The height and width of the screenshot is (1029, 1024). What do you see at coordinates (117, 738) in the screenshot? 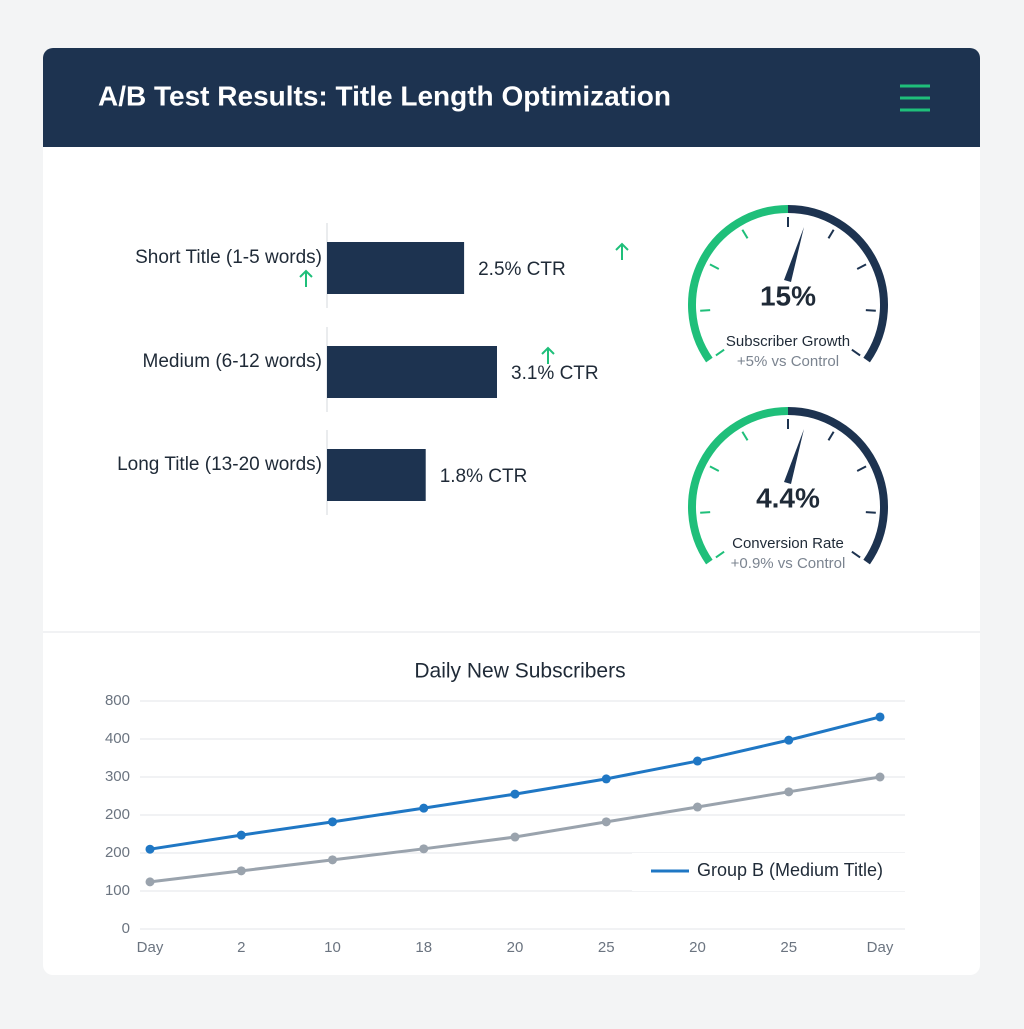
I see `y-tick-label: 400` at bounding box center [117, 738].